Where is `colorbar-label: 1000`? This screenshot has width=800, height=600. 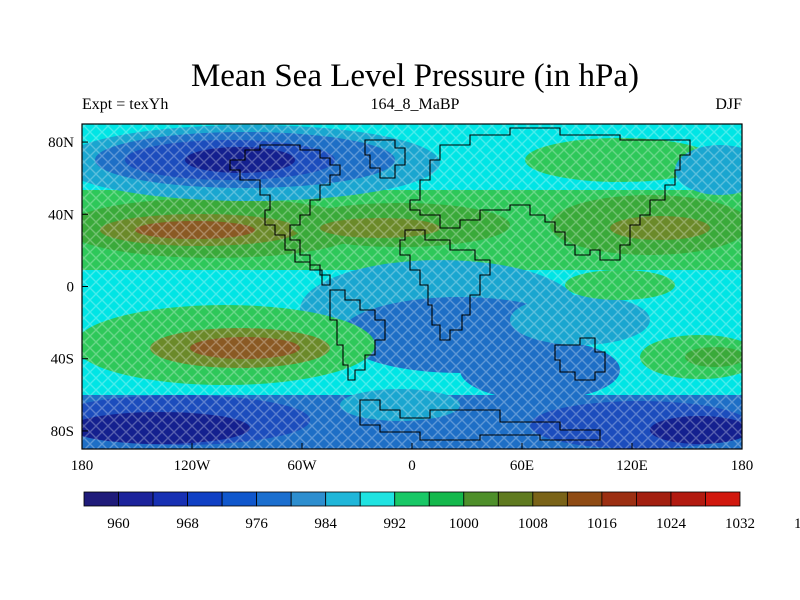
colorbar-label: 1000 is located at coordinates (464, 524).